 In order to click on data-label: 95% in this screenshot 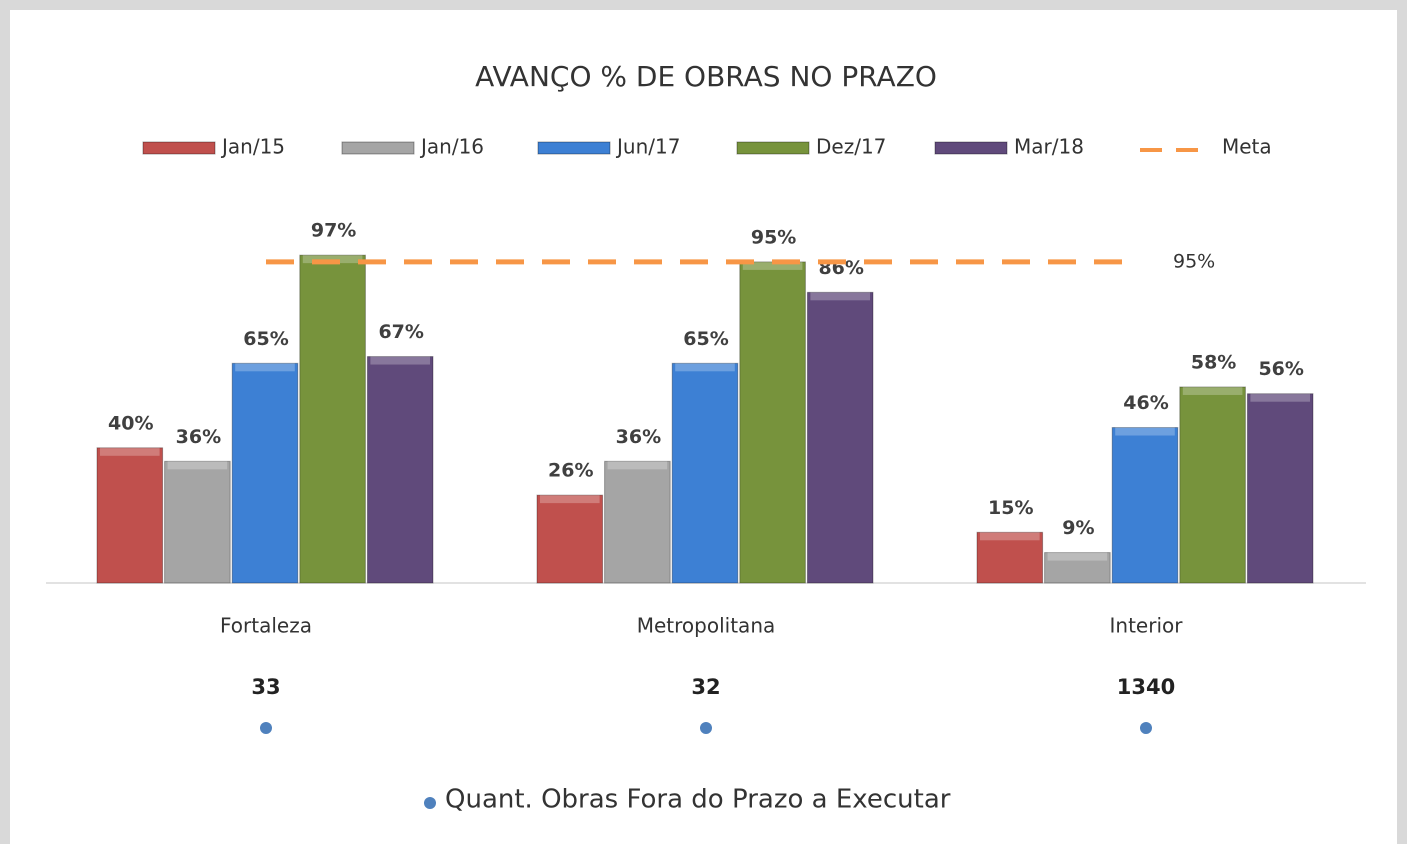, I will do `click(773, 237)`.